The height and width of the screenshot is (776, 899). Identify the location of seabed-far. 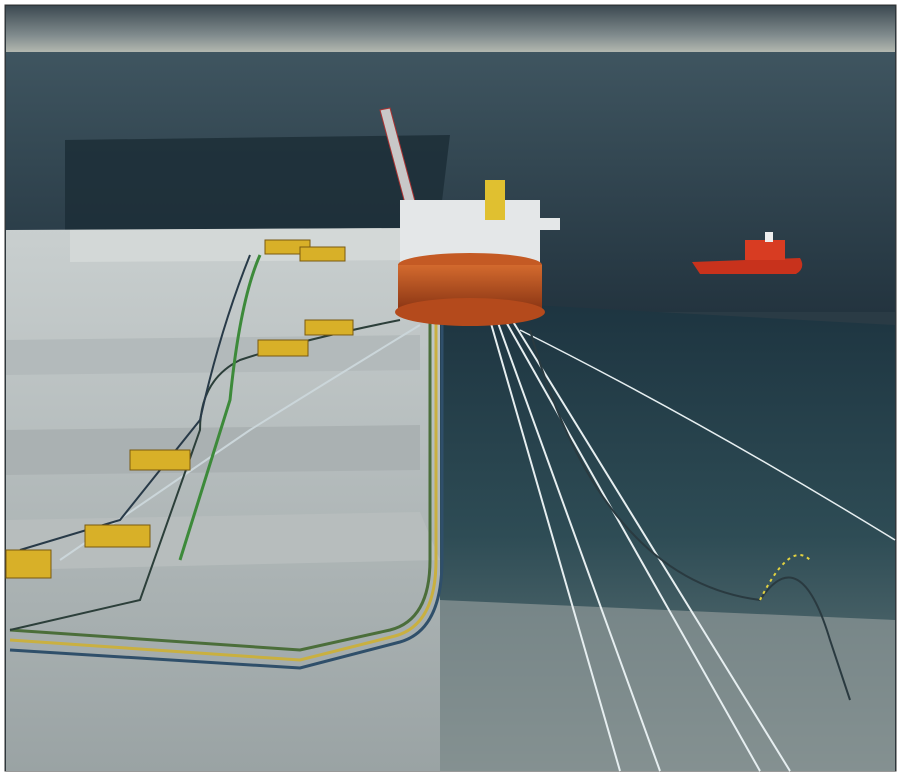
(667, 685).